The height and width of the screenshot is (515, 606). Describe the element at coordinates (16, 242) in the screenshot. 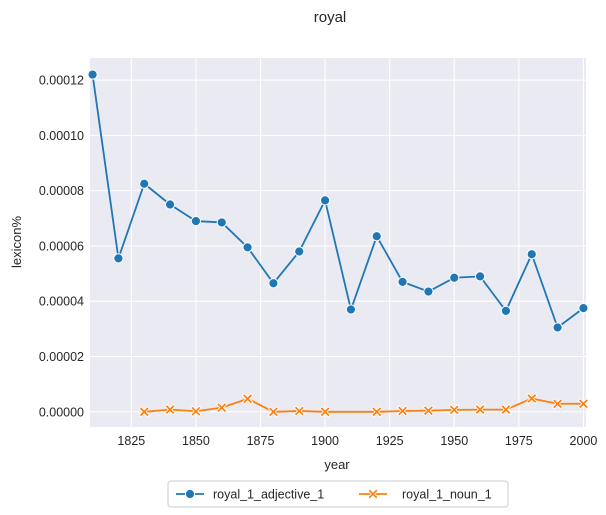

I see `y-axis-label: lexicon%` at that location.